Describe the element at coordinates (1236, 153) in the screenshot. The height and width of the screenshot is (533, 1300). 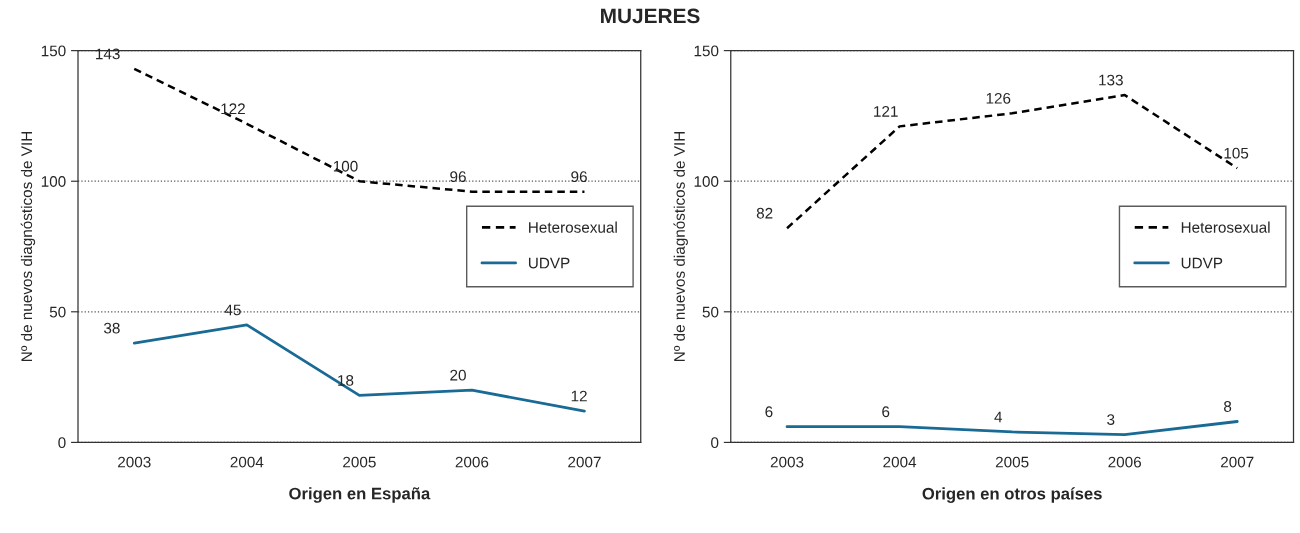
I see `data-label: 105` at that location.